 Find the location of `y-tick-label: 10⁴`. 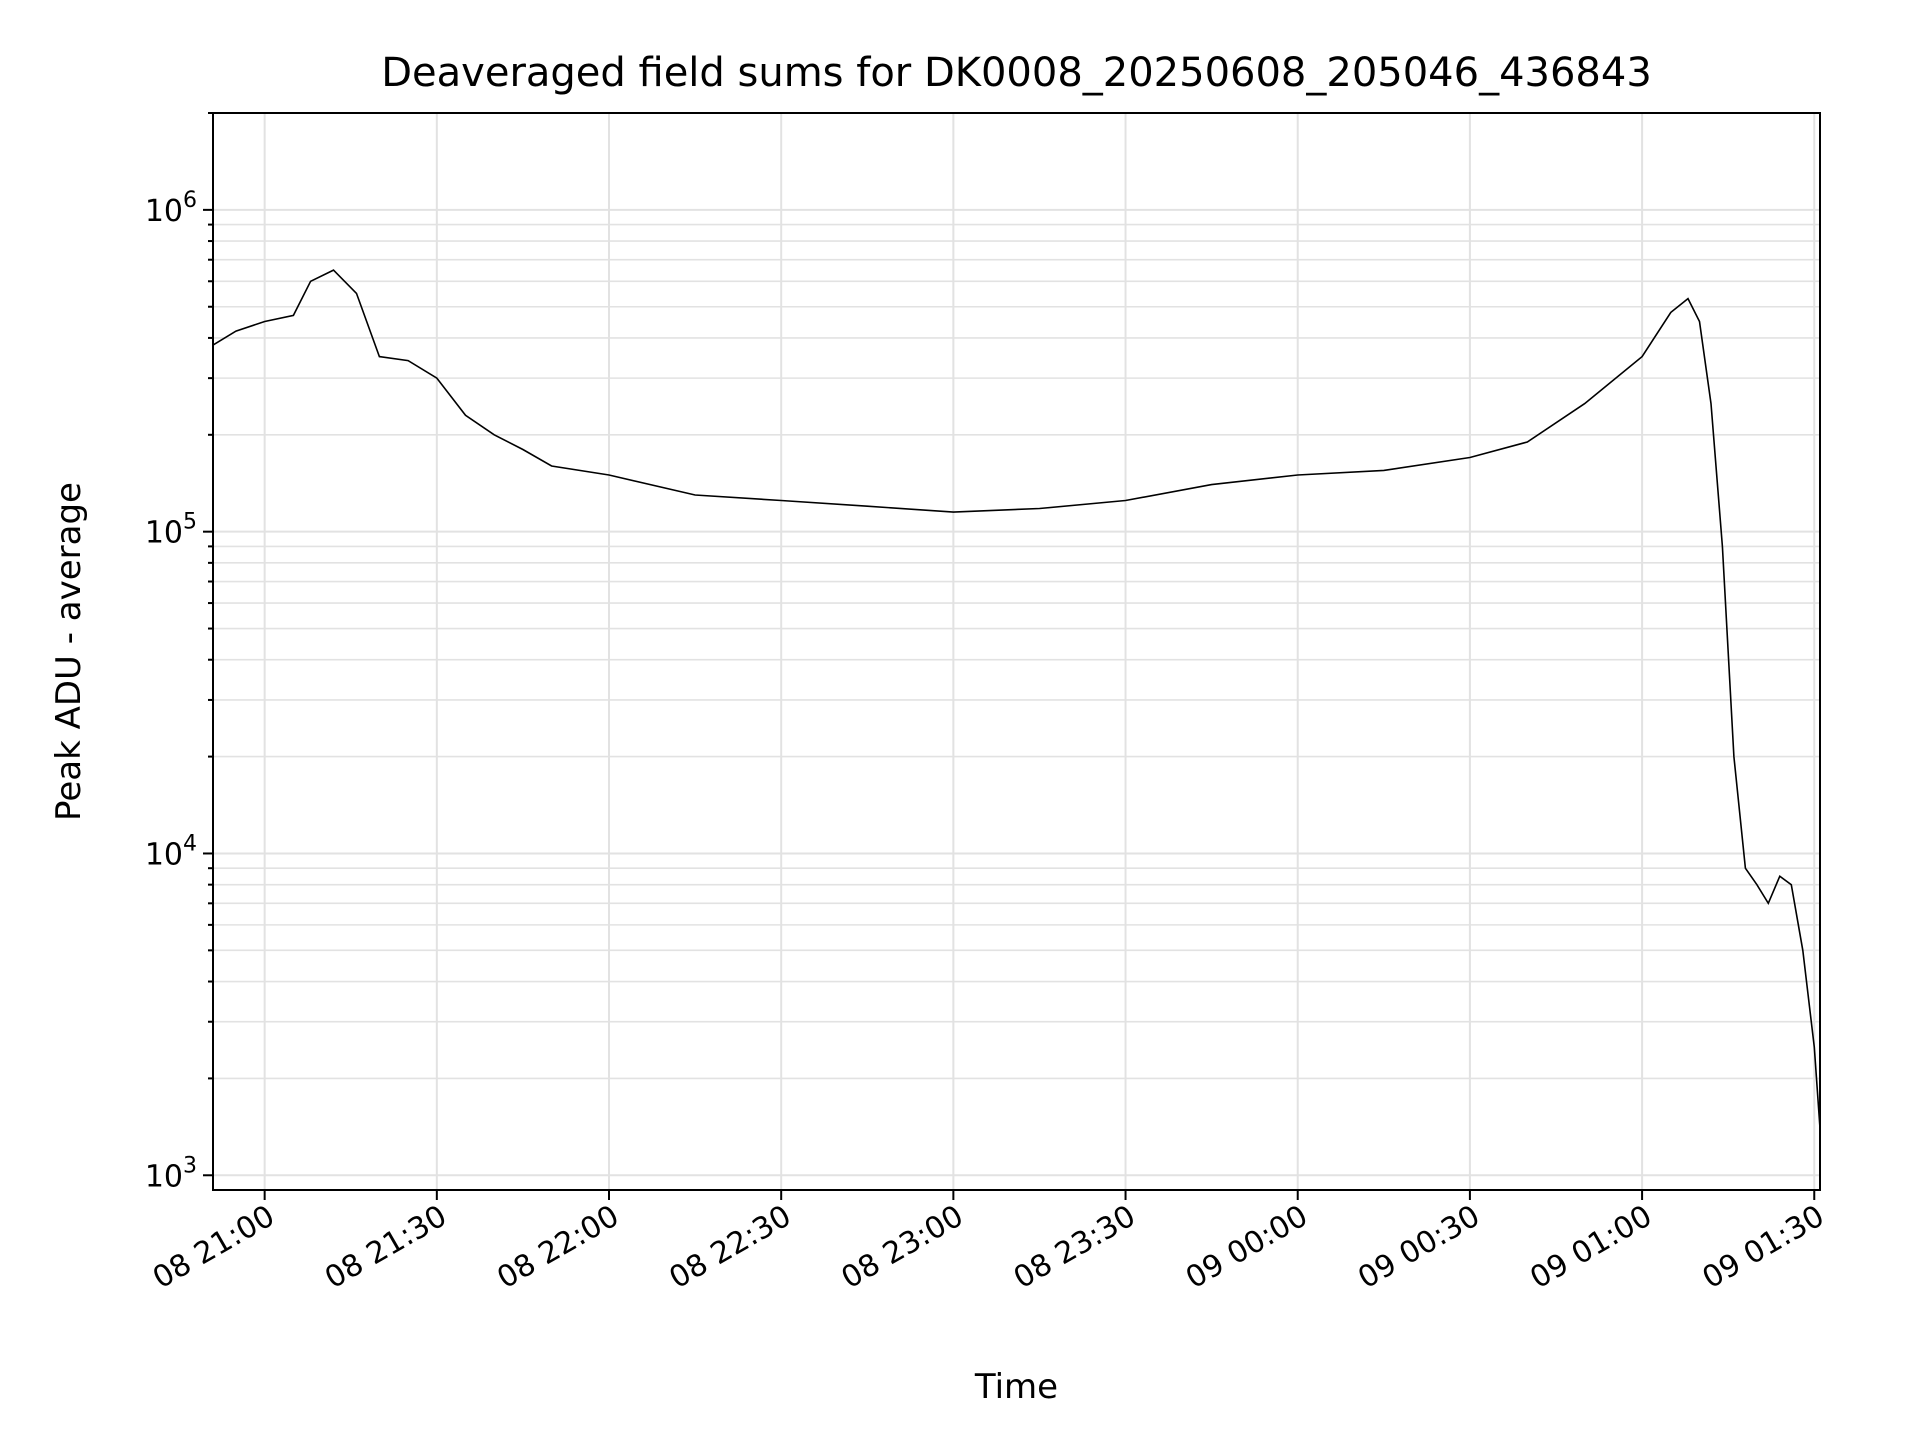

y-tick-label: 10⁴ is located at coordinates (171, 851).